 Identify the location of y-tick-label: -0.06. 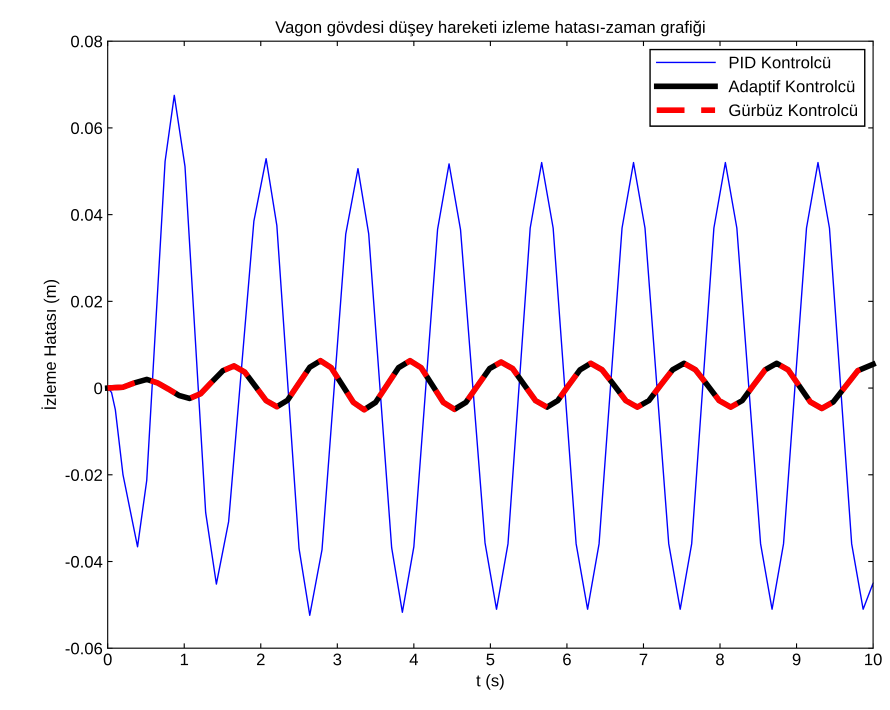
(84, 648).